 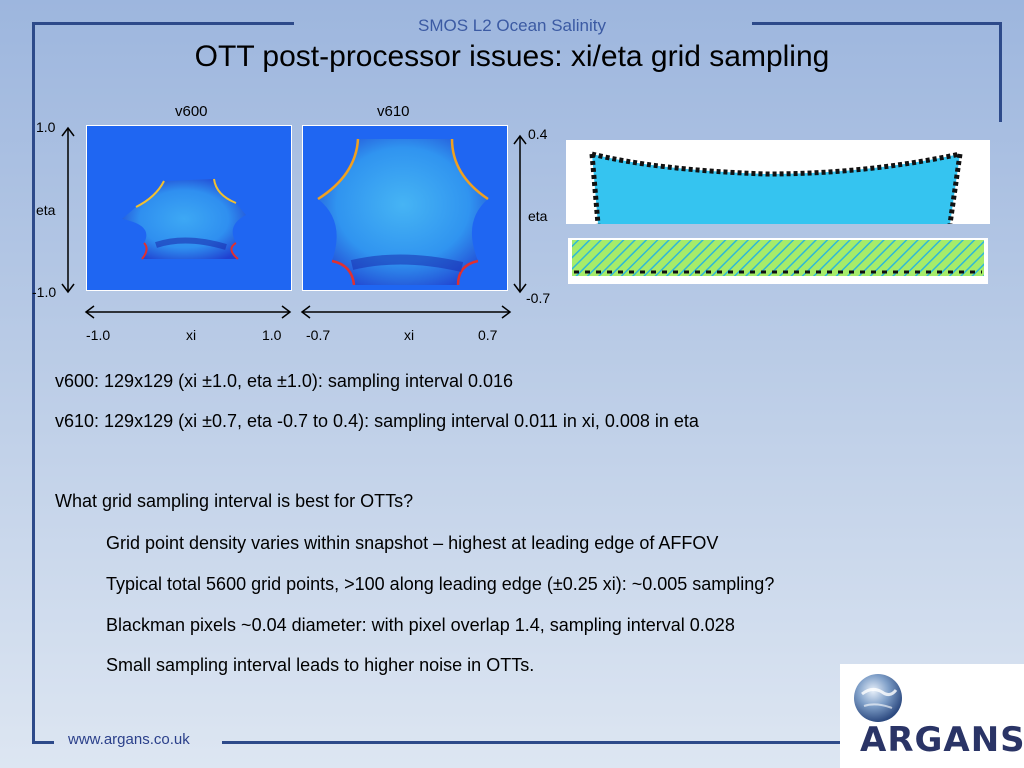 I want to click on xaxis-v610-arrow, so click(x=406, y=312).